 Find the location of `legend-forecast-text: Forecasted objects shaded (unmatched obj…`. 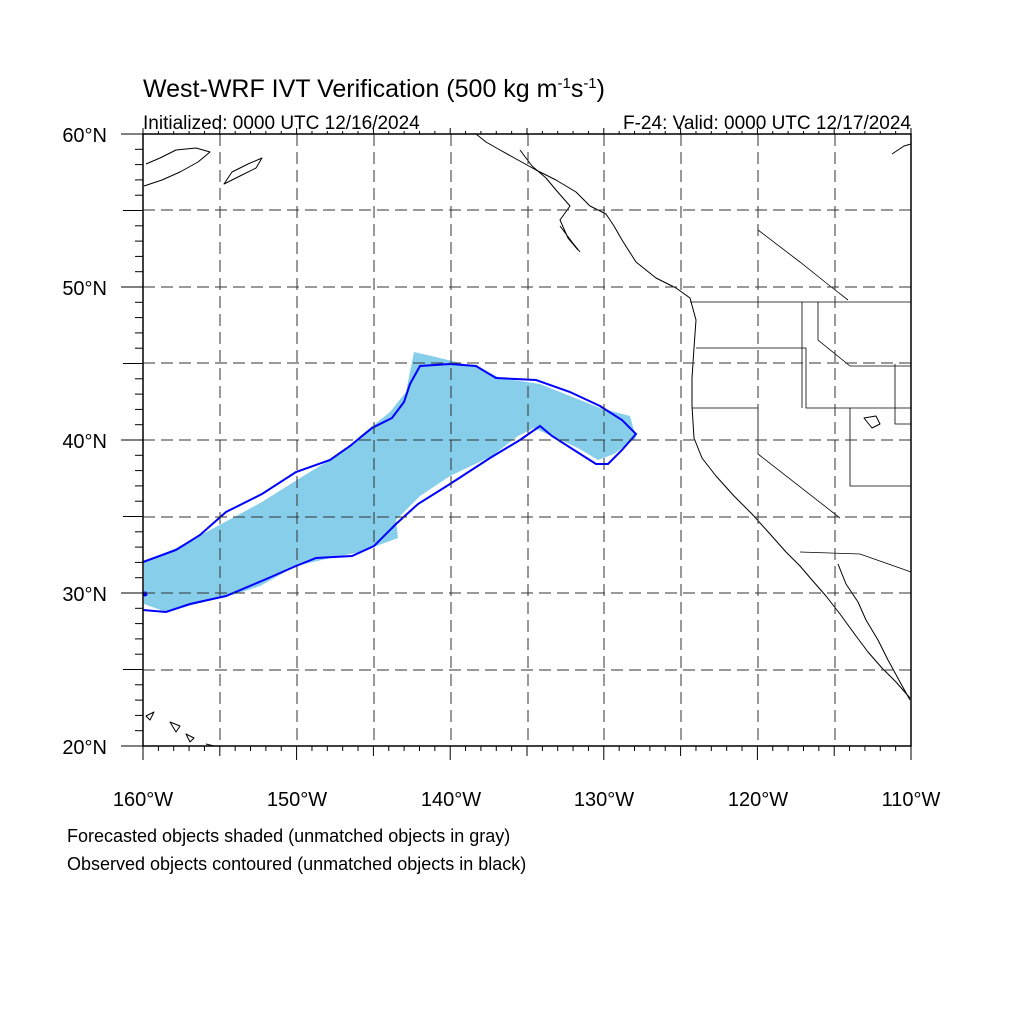

legend-forecast-text: Forecasted objects shaded (unmatched obj… is located at coordinates (288, 836).